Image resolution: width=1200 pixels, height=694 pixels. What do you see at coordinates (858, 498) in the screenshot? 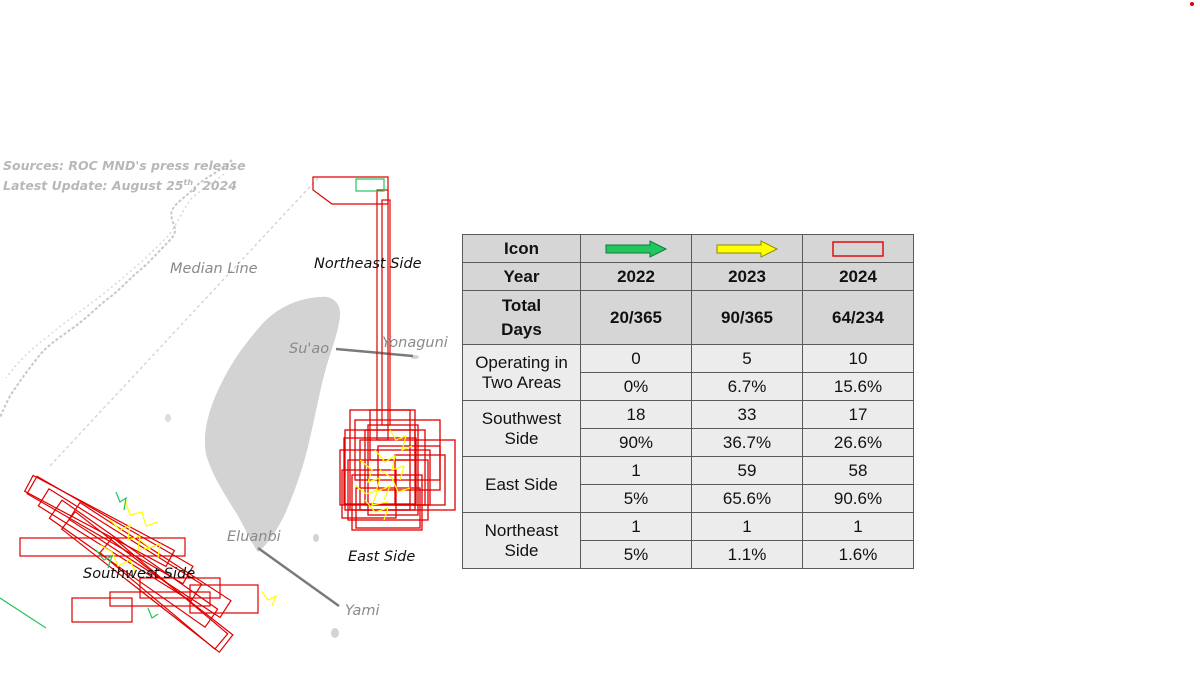
I see `percent-cell: 90.6%` at bounding box center [858, 498].